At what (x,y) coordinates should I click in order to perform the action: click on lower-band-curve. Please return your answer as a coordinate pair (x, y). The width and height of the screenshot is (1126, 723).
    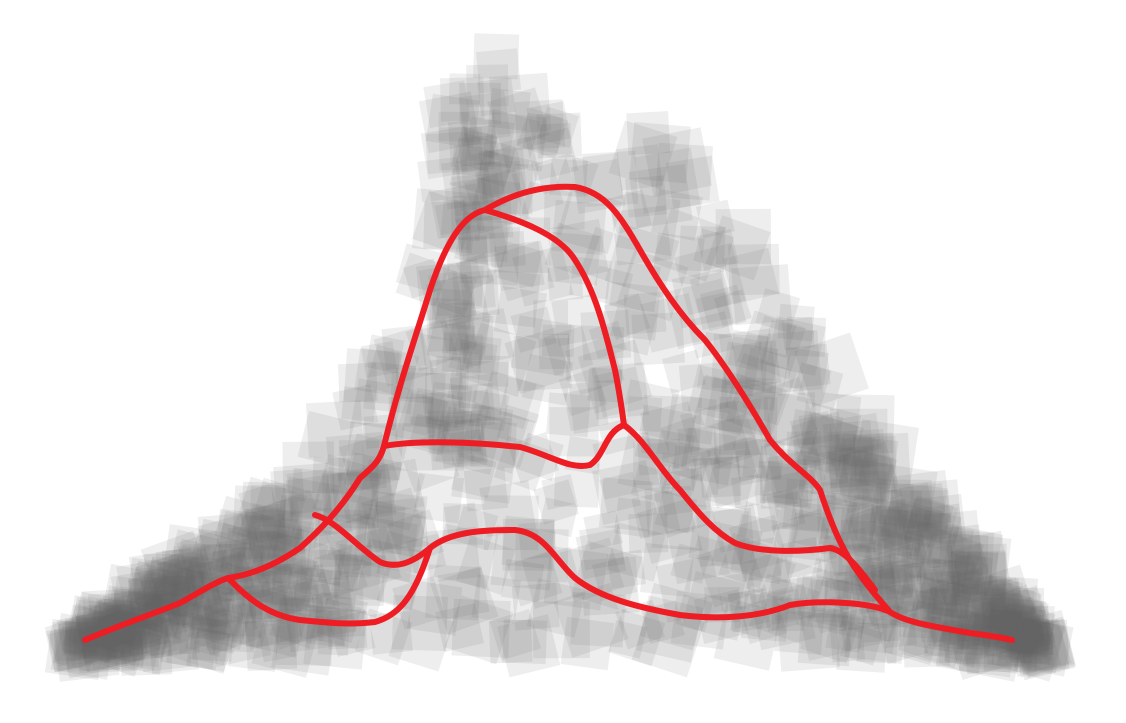
    Looking at the image, I should click on (602, 566).